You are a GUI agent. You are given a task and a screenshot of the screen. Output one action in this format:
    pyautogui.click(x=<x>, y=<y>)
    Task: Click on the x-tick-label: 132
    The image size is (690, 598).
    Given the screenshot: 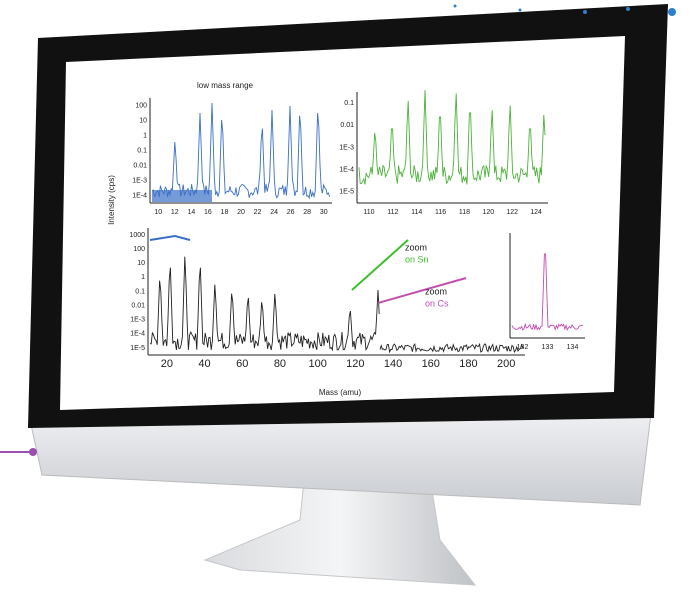 What is the action you would take?
    pyautogui.click(x=523, y=347)
    